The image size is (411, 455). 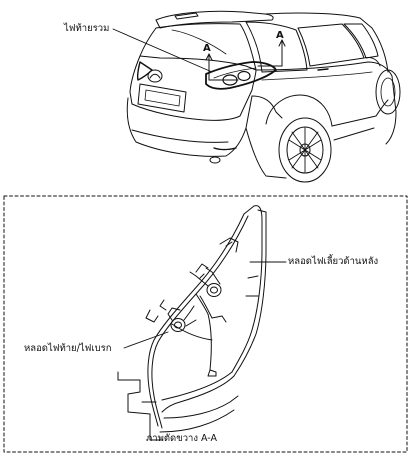 I want to click on section-mark-right, so click(x=271, y=53).